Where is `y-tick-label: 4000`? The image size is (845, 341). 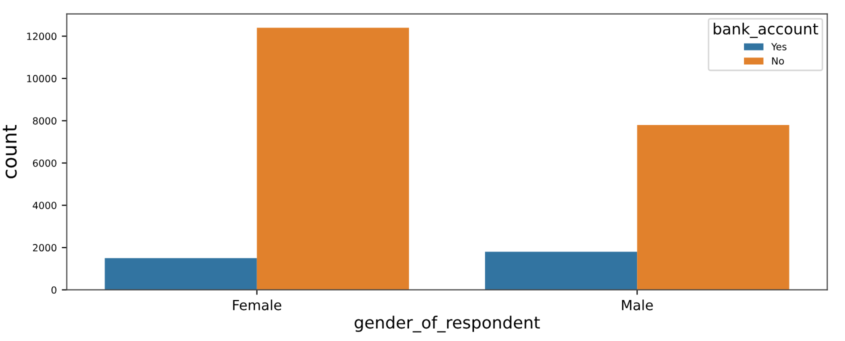
y-tick-label: 4000 is located at coordinates (44, 206).